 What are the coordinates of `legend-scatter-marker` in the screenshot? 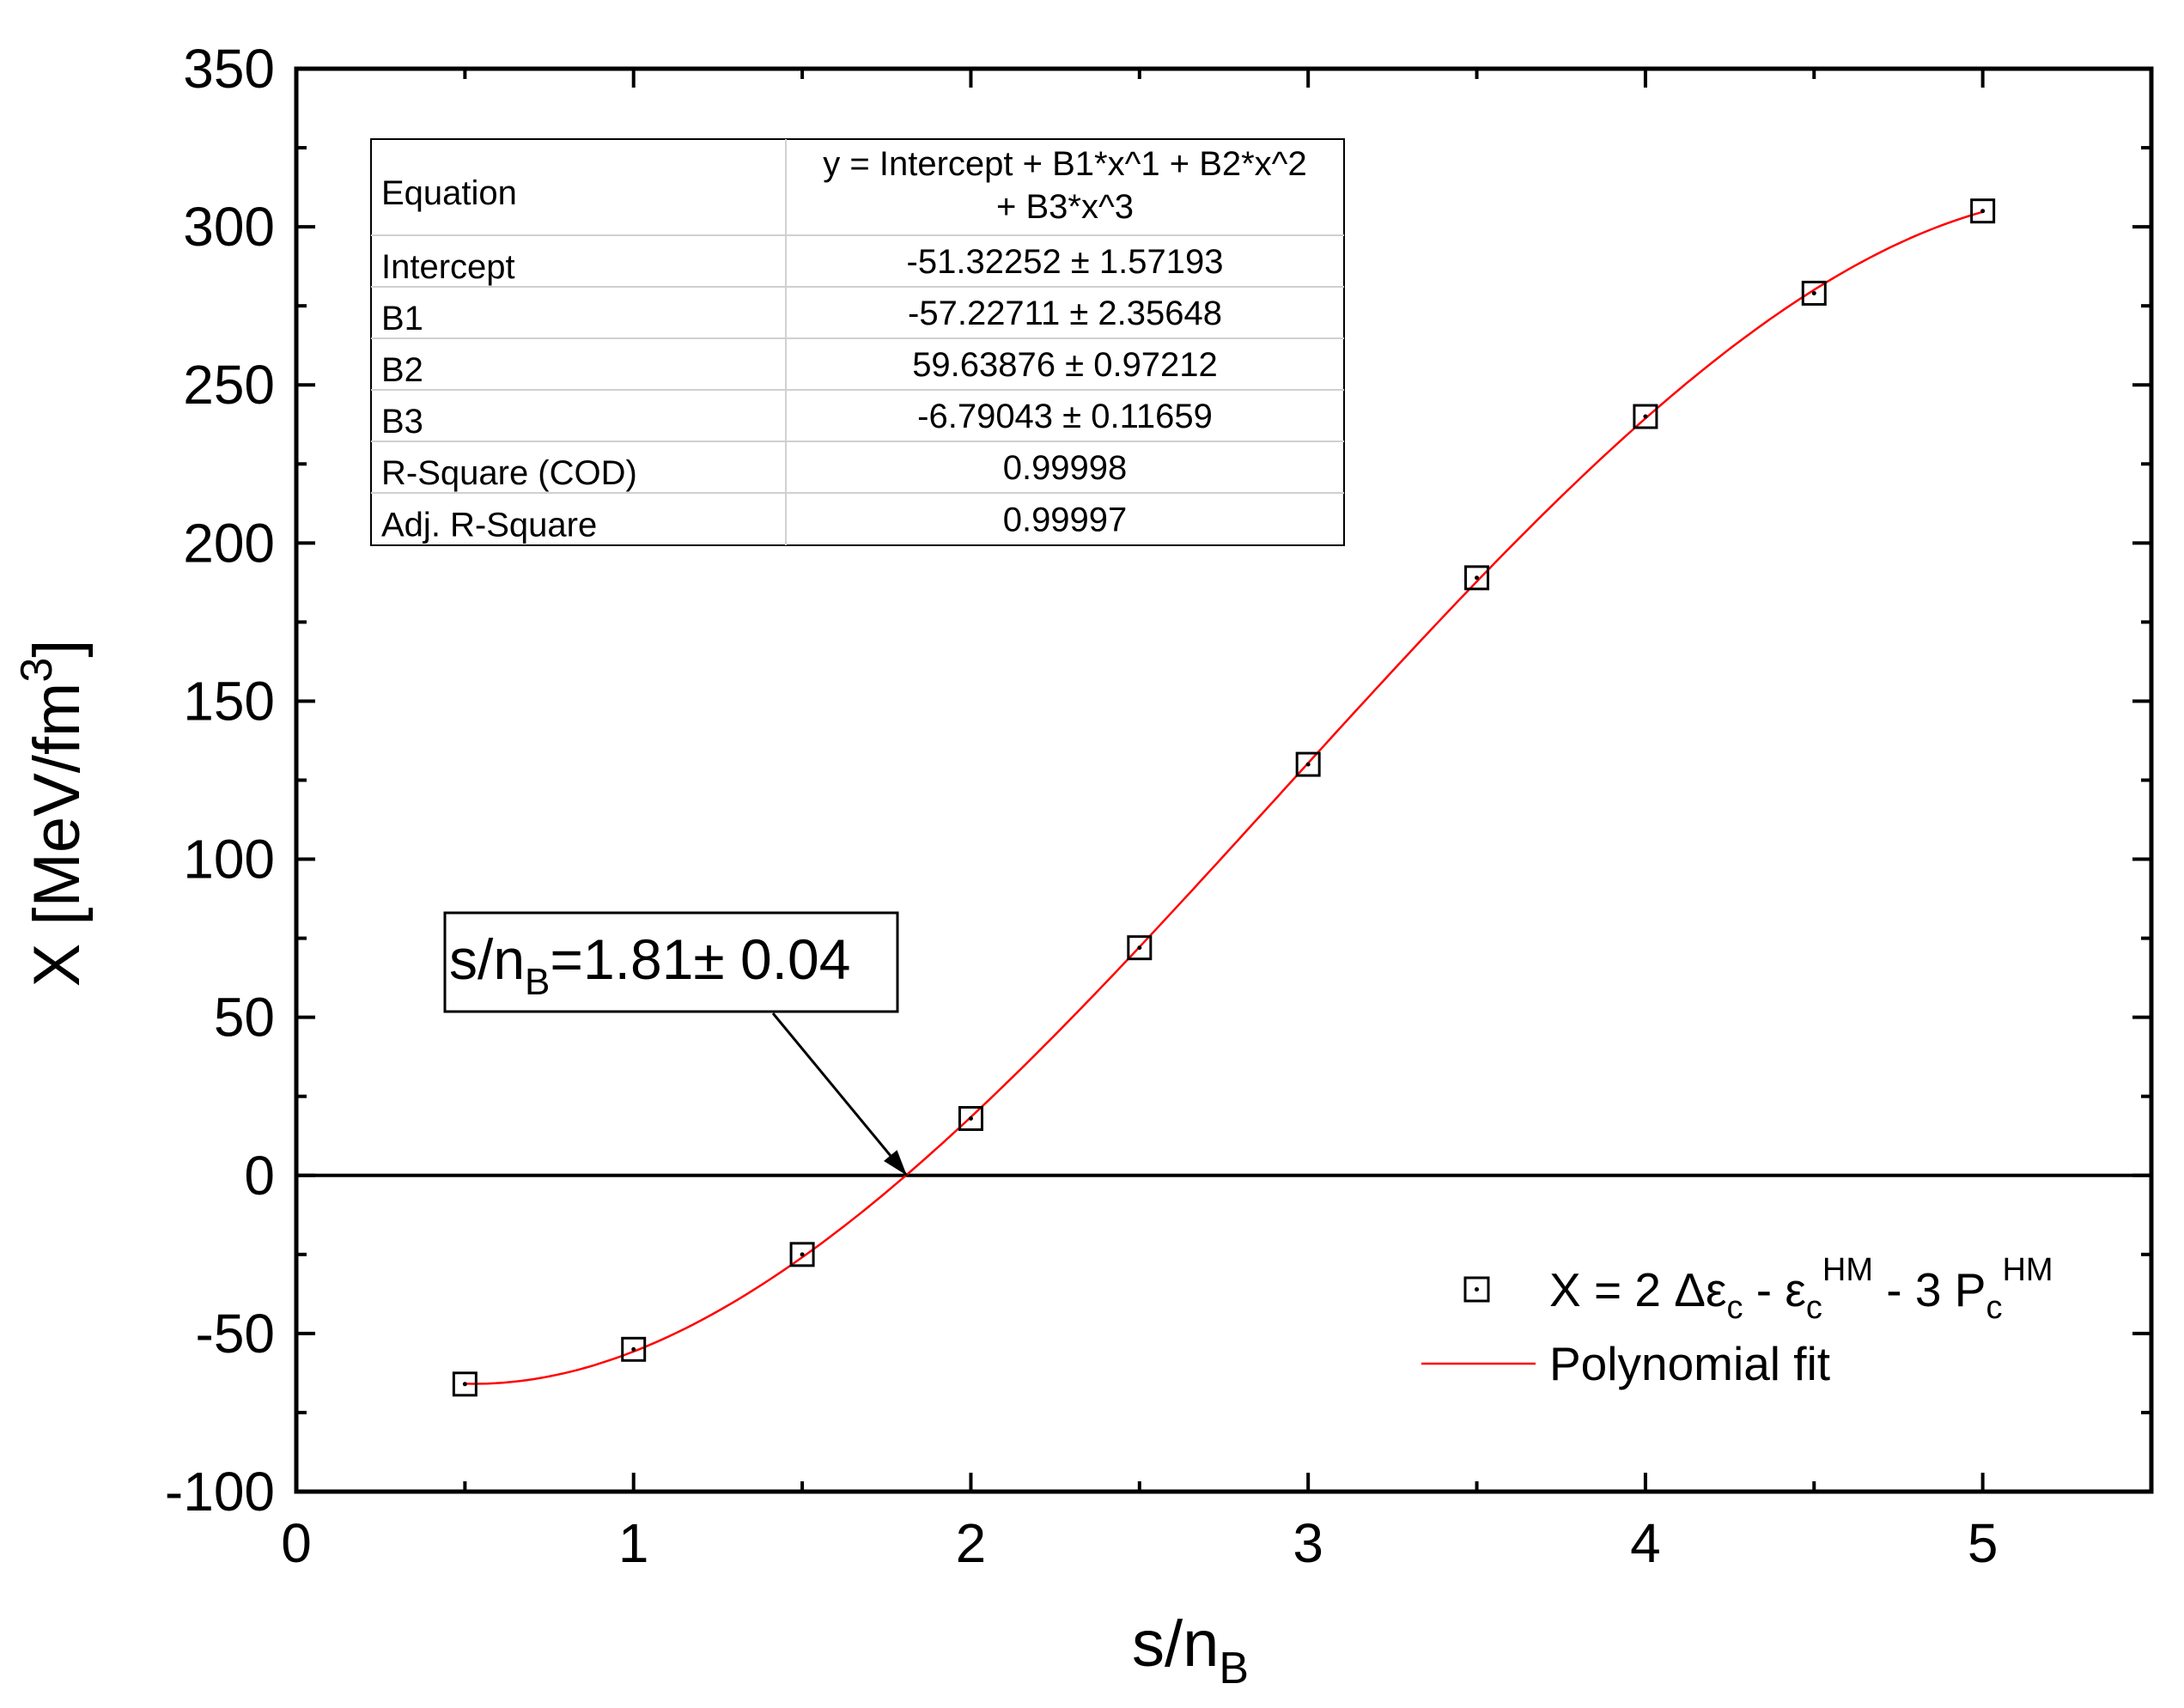 It's located at (1477, 1289).